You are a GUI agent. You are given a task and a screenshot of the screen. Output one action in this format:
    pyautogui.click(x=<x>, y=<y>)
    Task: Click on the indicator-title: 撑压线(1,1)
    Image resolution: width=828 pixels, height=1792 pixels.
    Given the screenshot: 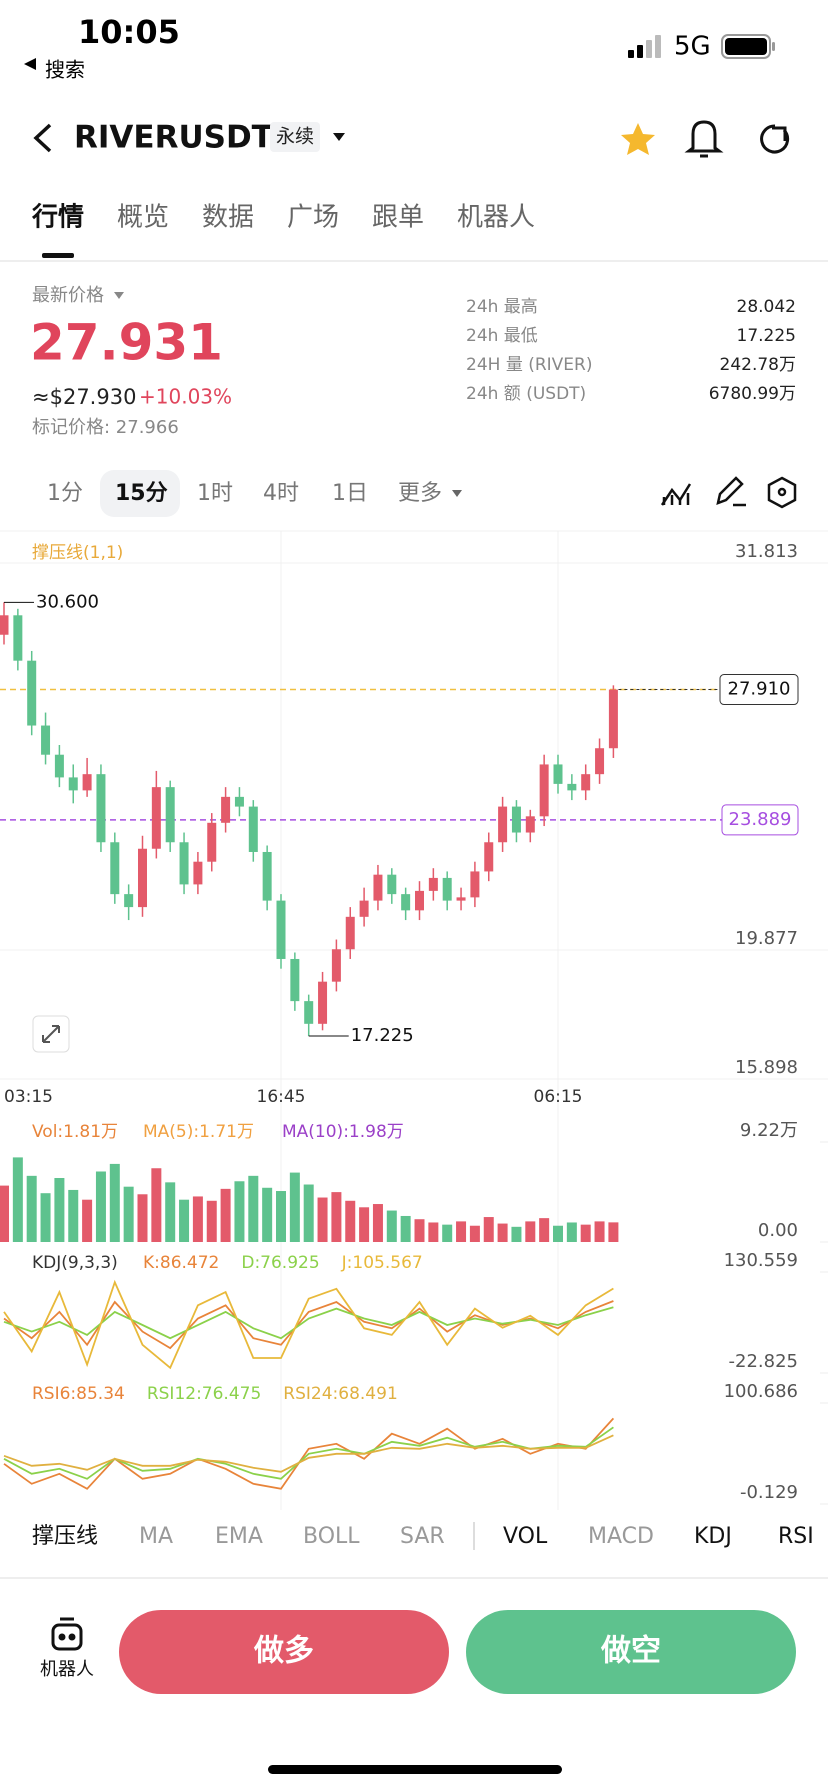 What is the action you would take?
    pyautogui.click(x=77, y=553)
    